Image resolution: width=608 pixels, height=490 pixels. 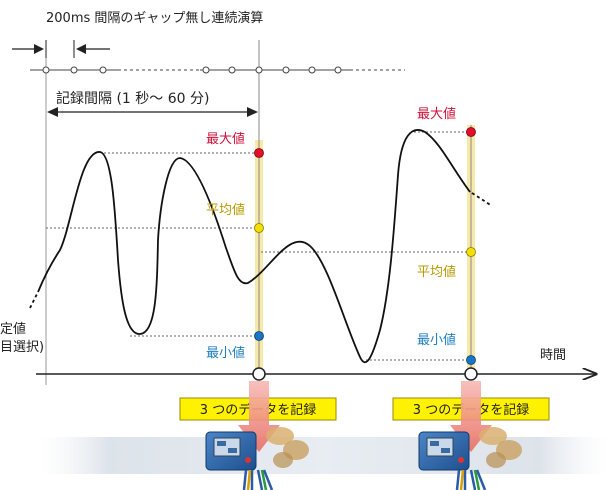 I want to click on waveform-lead-in, so click(x=33, y=301).